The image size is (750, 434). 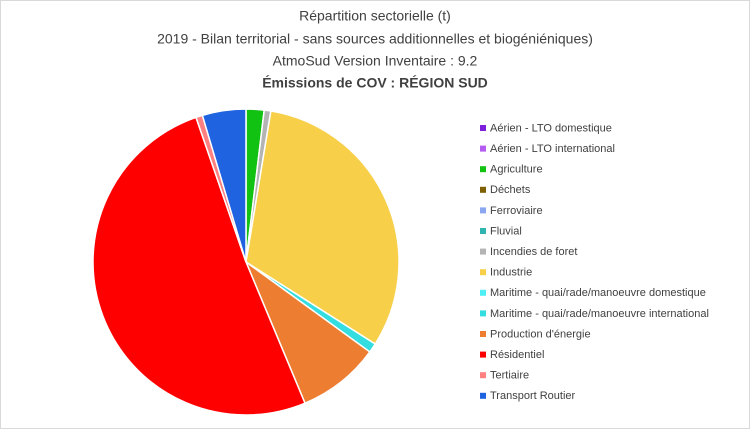 I want to click on legend-label: Aérien - LTO international, so click(x=552, y=149).